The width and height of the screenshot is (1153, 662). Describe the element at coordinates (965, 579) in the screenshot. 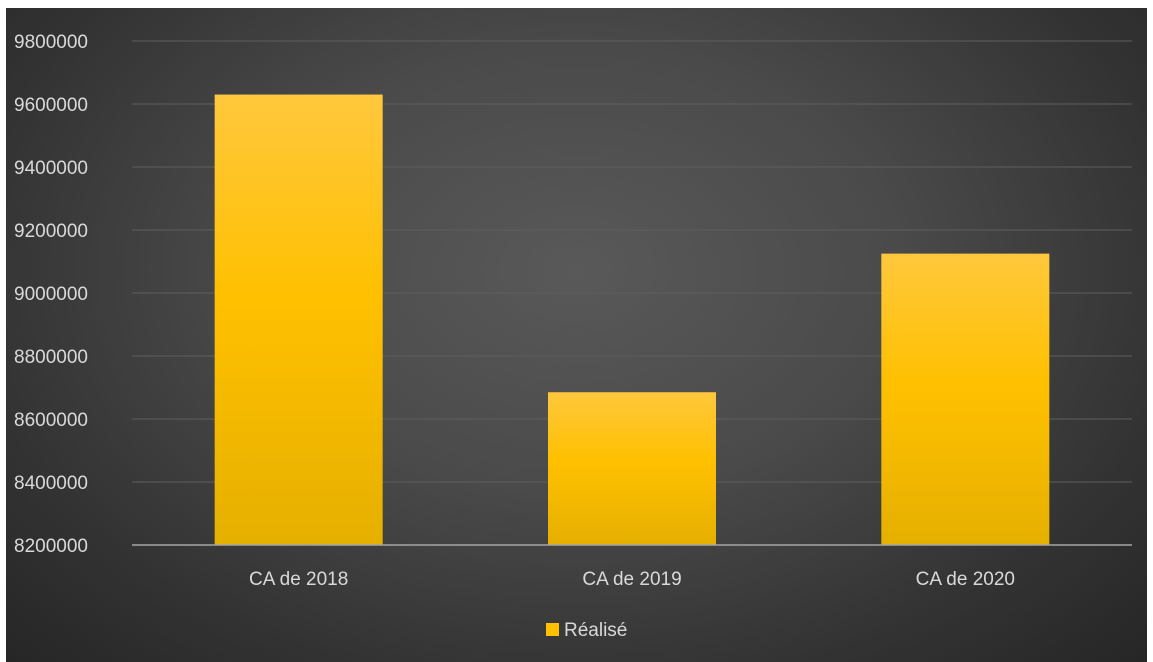

I see `x-category-label: CA de 2020` at that location.